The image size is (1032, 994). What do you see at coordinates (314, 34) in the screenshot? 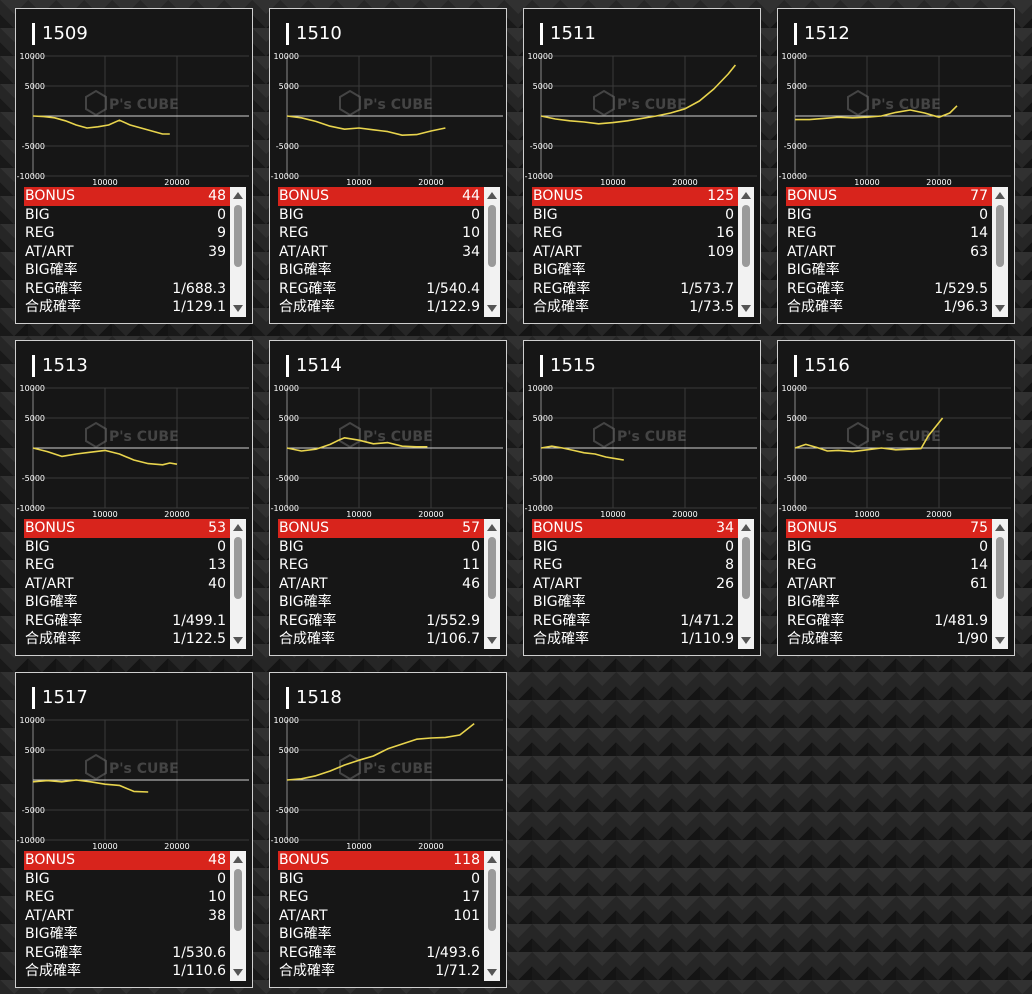
I see `machine-number: 1510` at bounding box center [314, 34].